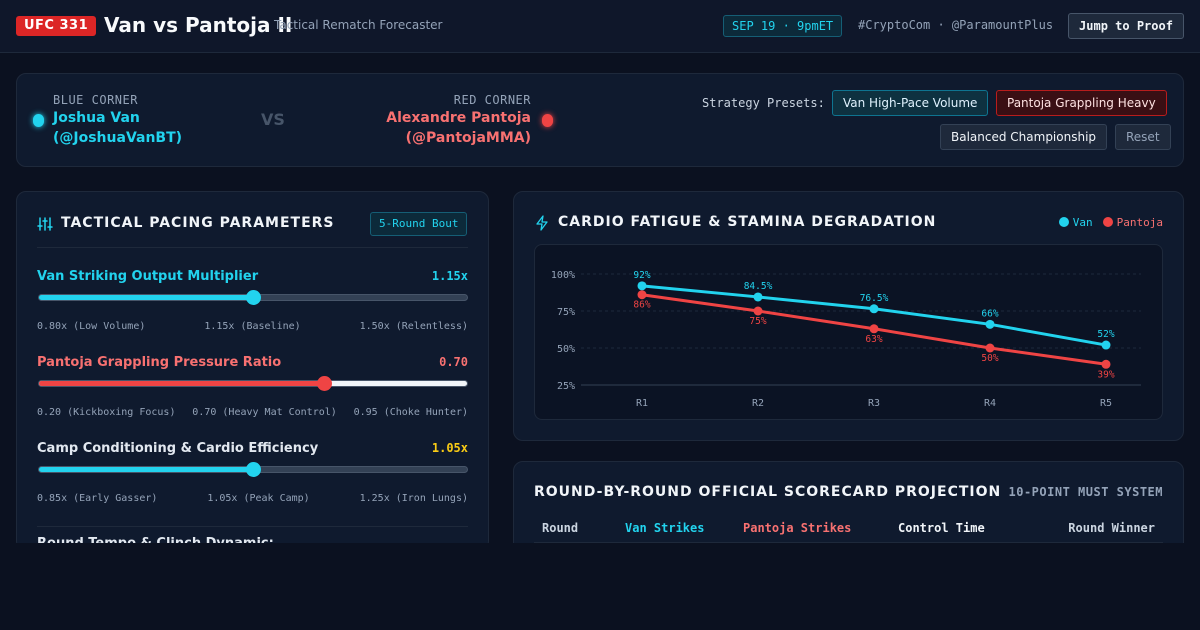 The width and height of the screenshot is (1200, 630). I want to click on scoring-system-label: 10-POINT MUST SYSTEM, so click(1085, 492).